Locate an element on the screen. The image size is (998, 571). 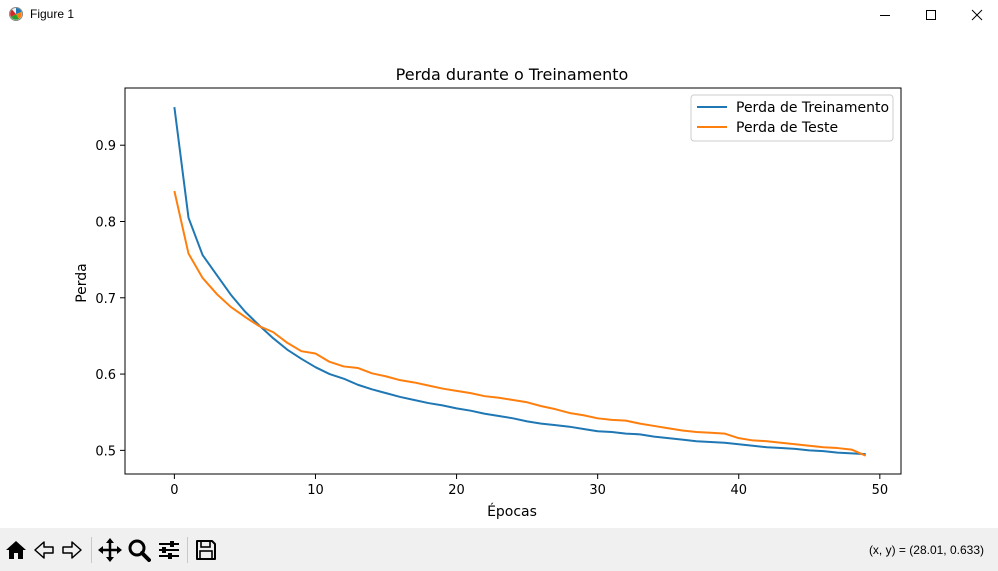
maximize-icon is located at coordinates (931, 14).